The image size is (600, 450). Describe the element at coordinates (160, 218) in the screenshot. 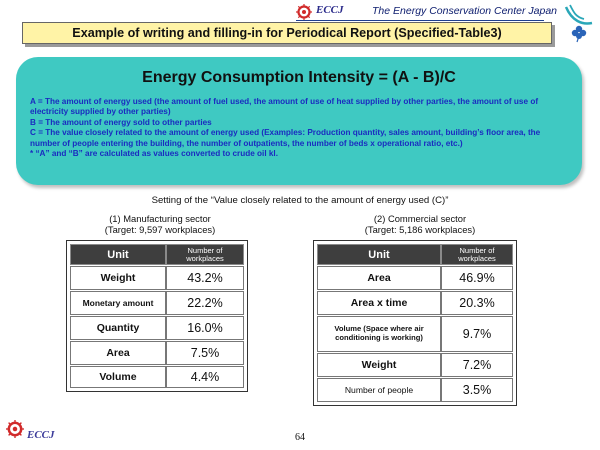

I see `manufacturing-heading: (1) Manufacturing sector` at that location.